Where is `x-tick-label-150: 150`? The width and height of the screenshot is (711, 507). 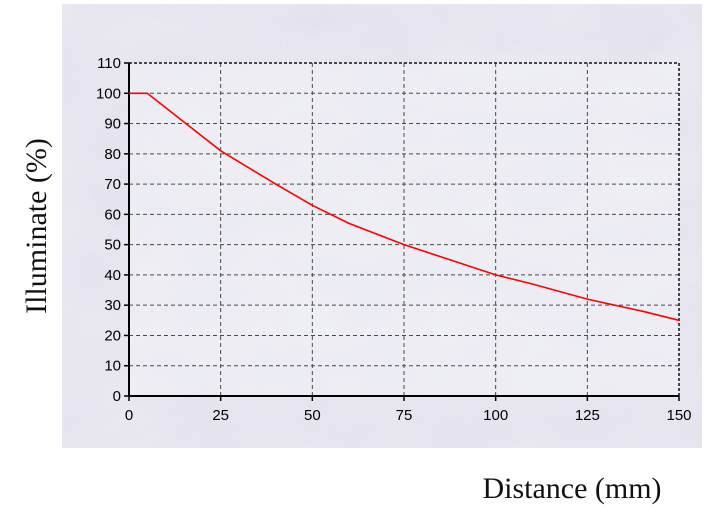 x-tick-label-150: 150 is located at coordinates (678, 415).